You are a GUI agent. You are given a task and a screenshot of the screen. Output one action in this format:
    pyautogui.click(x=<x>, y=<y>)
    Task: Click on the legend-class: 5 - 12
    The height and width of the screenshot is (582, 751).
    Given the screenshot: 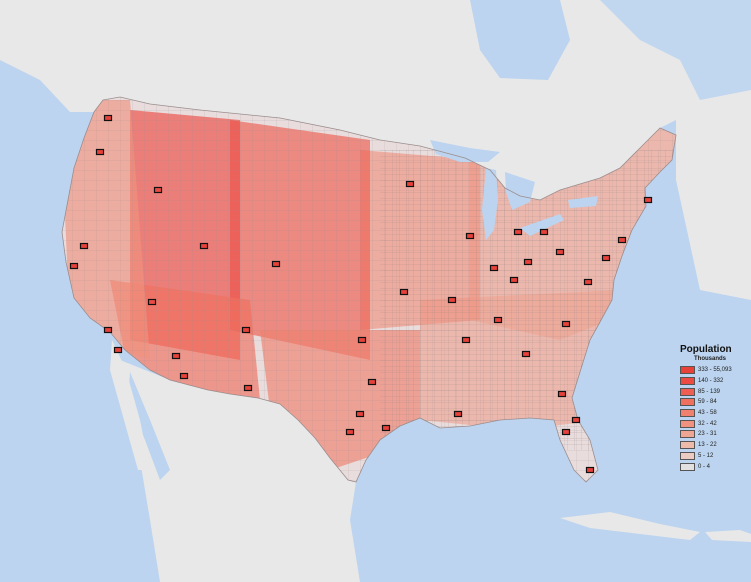 What is the action you would take?
    pyautogui.click(x=714, y=456)
    